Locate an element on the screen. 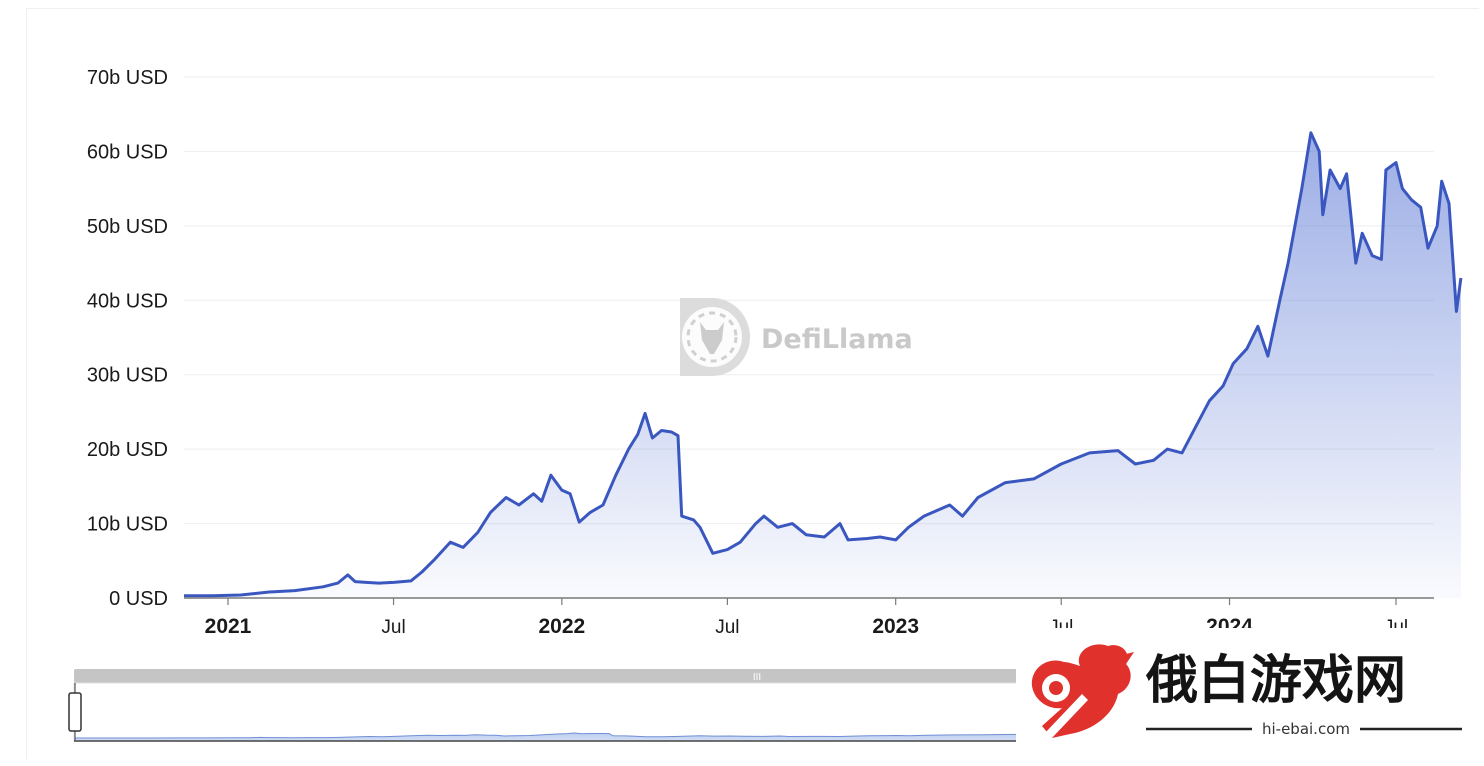 The height and width of the screenshot is (766, 1484). y-tick-label: 70b USD is located at coordinates (127, 78).